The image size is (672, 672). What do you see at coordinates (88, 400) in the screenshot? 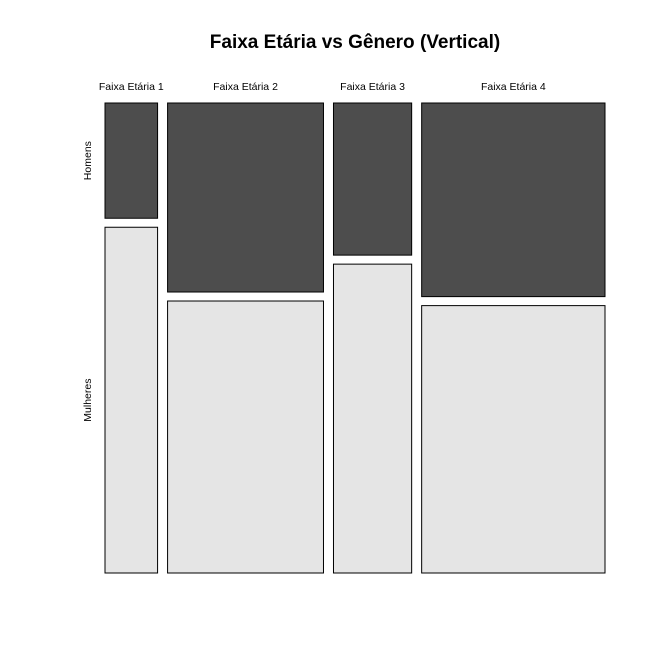
I see `row-label-mulheres: Mulheres` at bounding box center [88, 400].